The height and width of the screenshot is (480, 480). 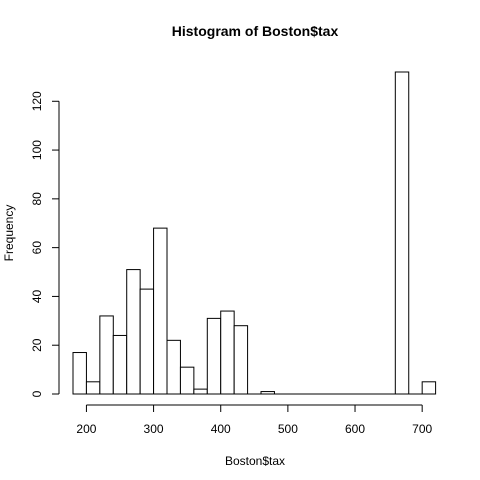 I want to click on y-tick-label: 120, so click(x=37, y=101).